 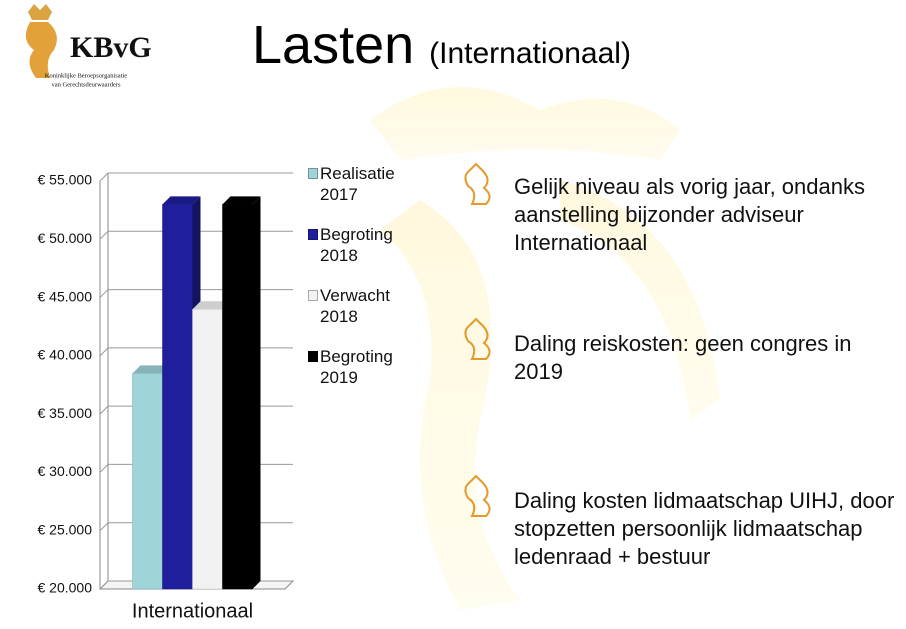 What do you see at coordinates (357, 184) in the screenshot?
I see `legend-label: Realisatie 2017` at bounding box center [357, 184].